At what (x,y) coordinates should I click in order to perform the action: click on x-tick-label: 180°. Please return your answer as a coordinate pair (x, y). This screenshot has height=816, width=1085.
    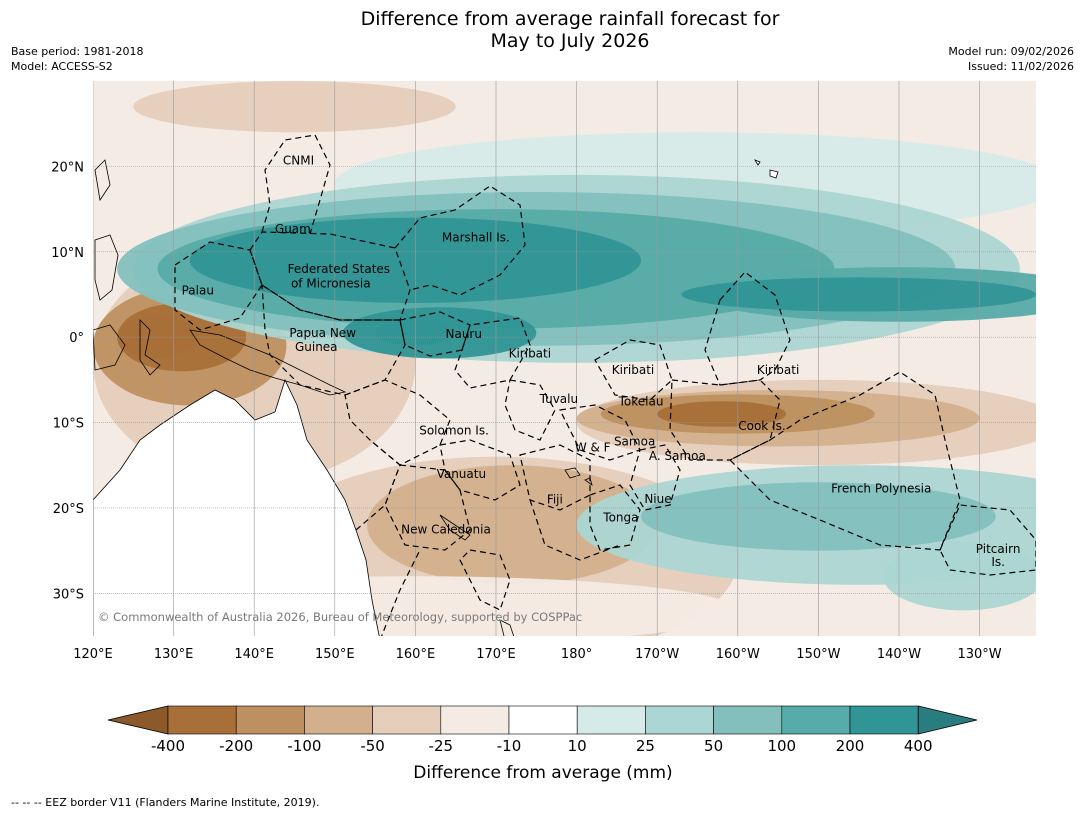
    Looking at the image, I should click on (576, 654).